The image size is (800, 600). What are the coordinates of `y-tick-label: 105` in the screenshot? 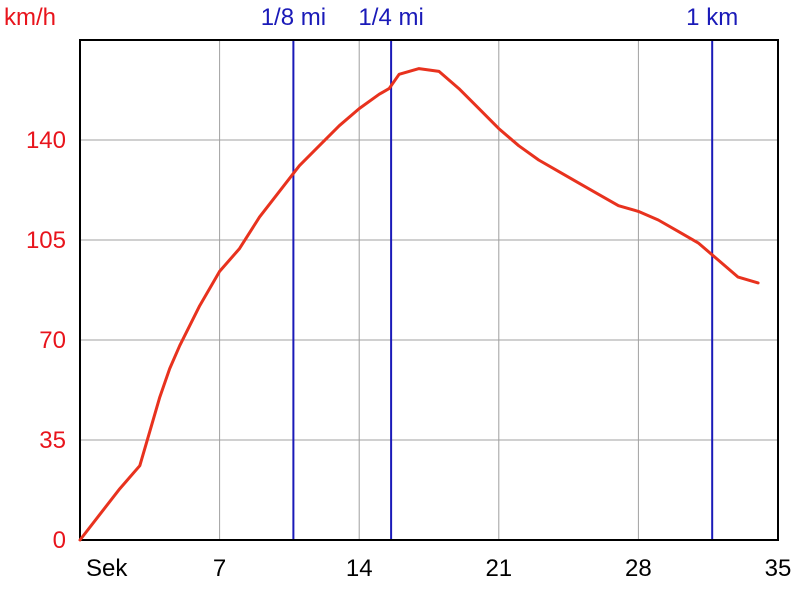 It's located at (46, 240).